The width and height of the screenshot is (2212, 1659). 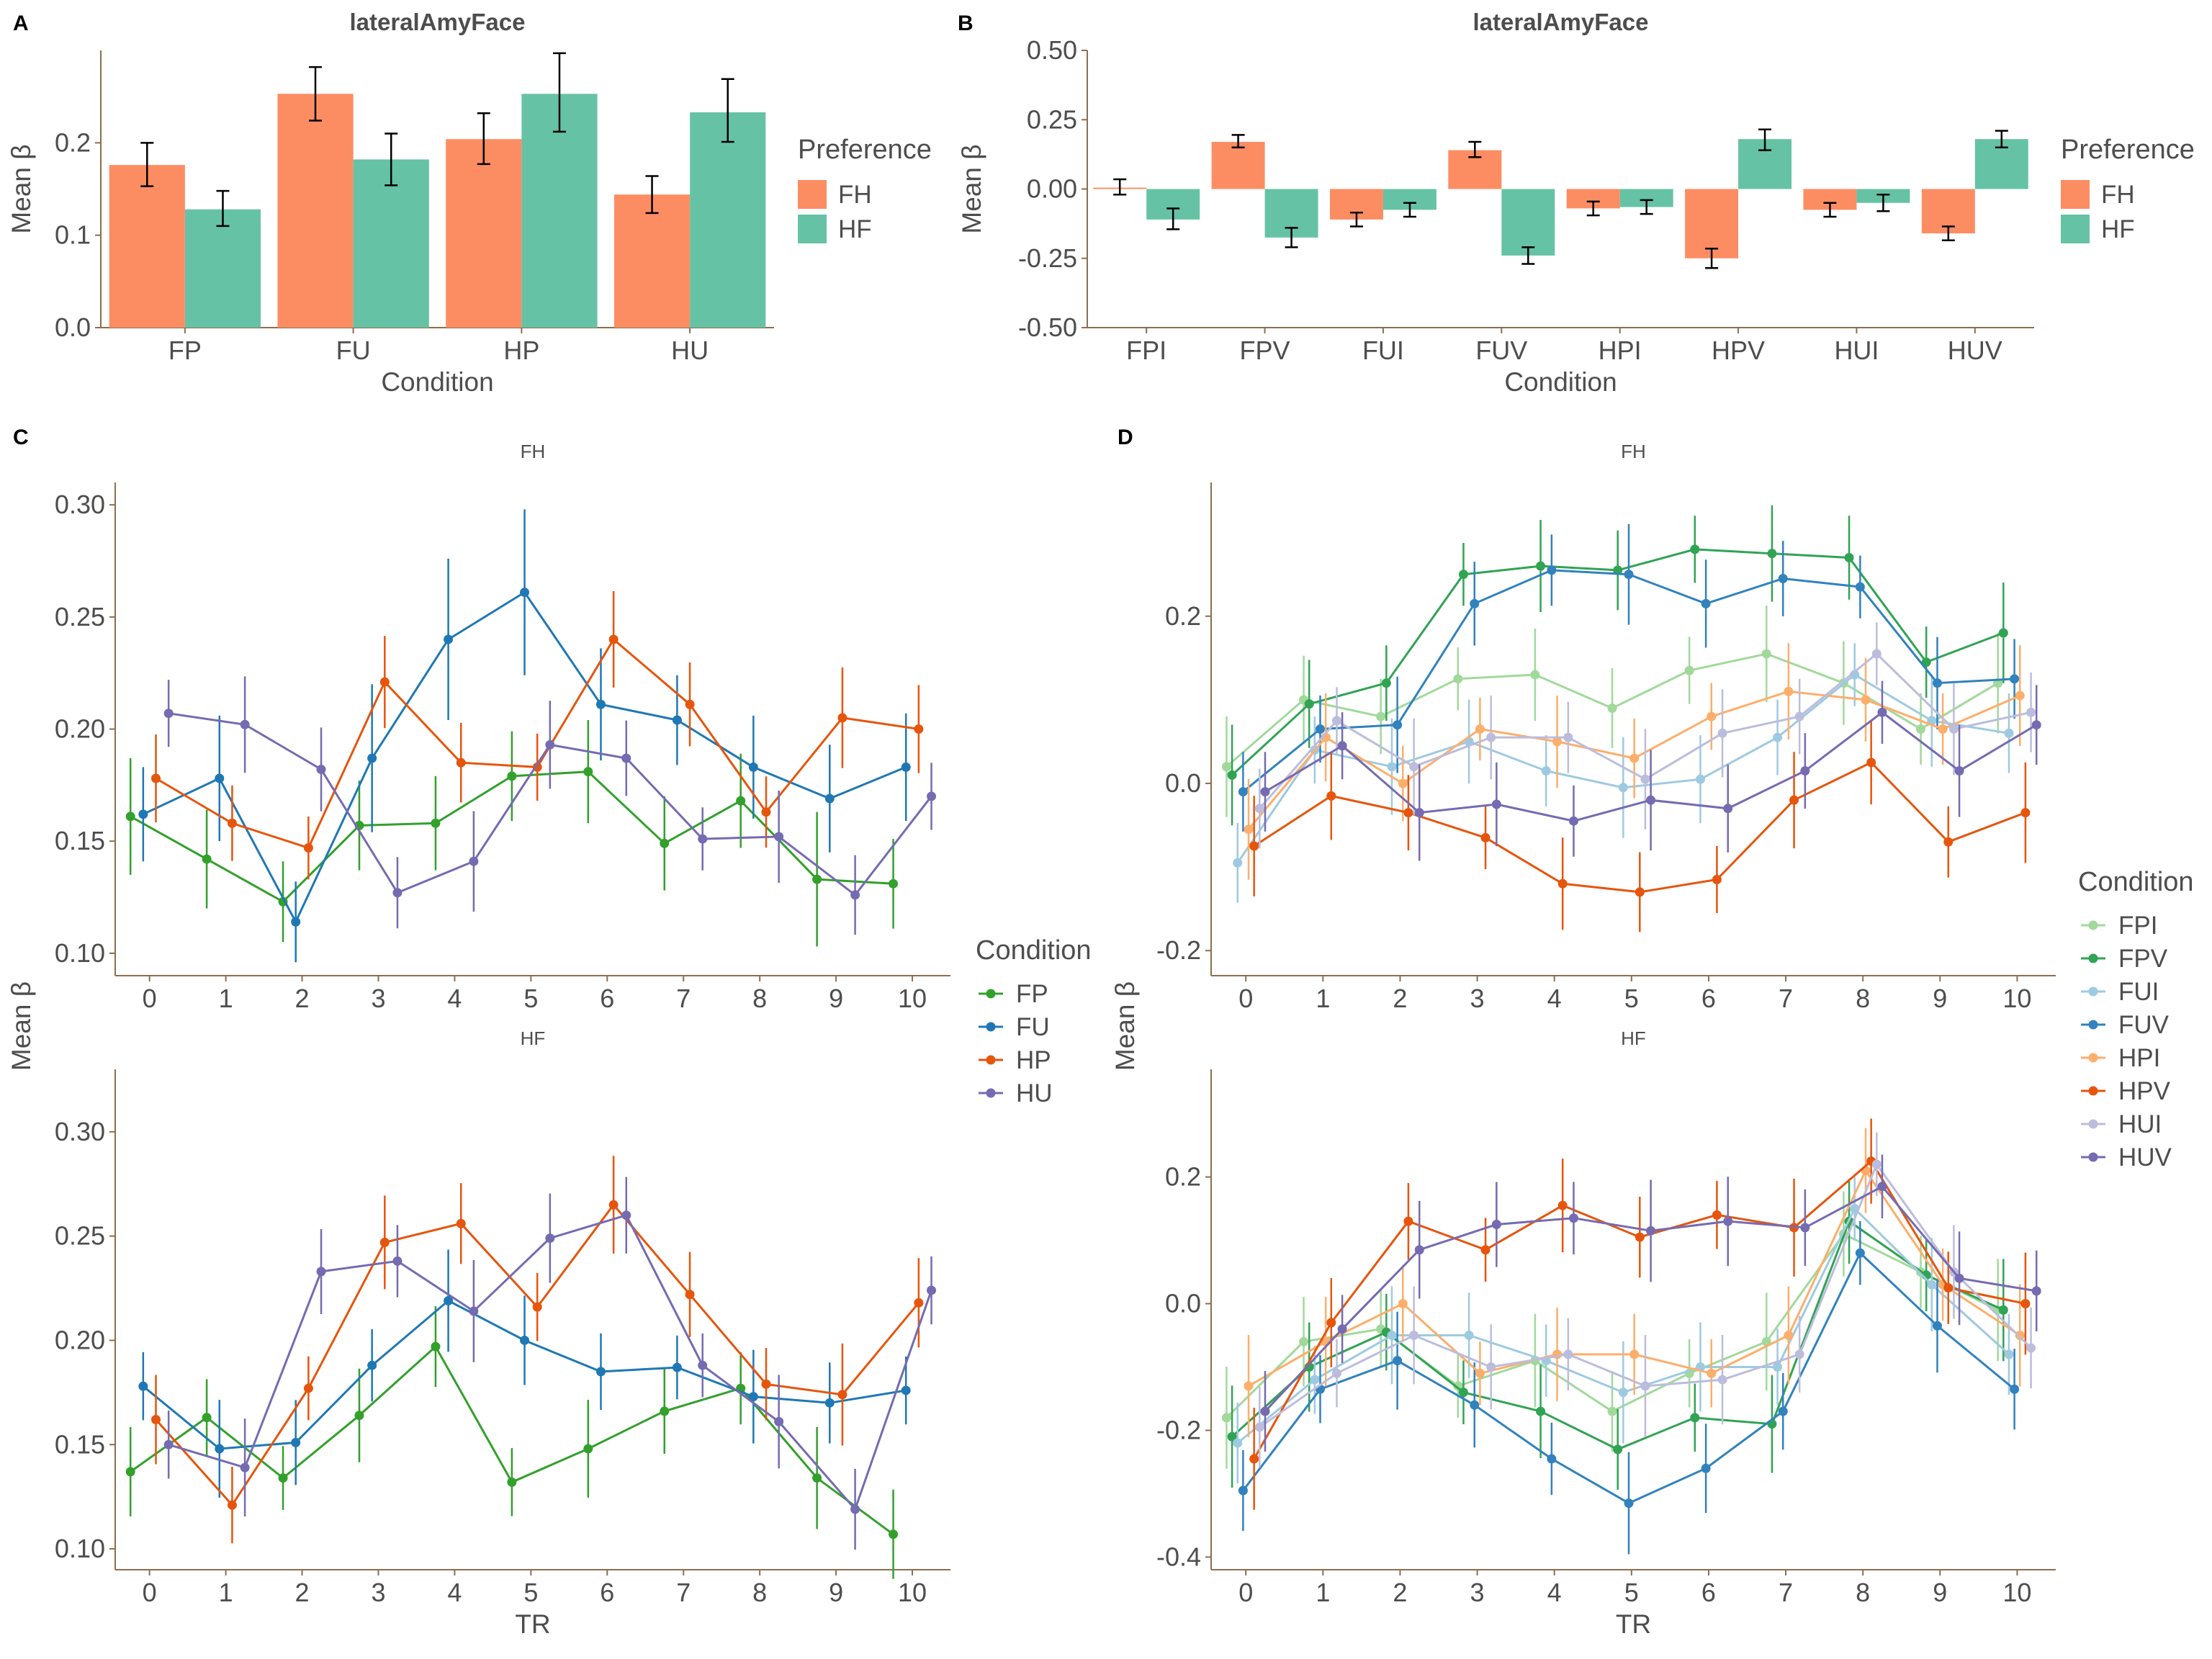 I want to click on error-bar-HF-HPI, so click(x=1647, y=207).